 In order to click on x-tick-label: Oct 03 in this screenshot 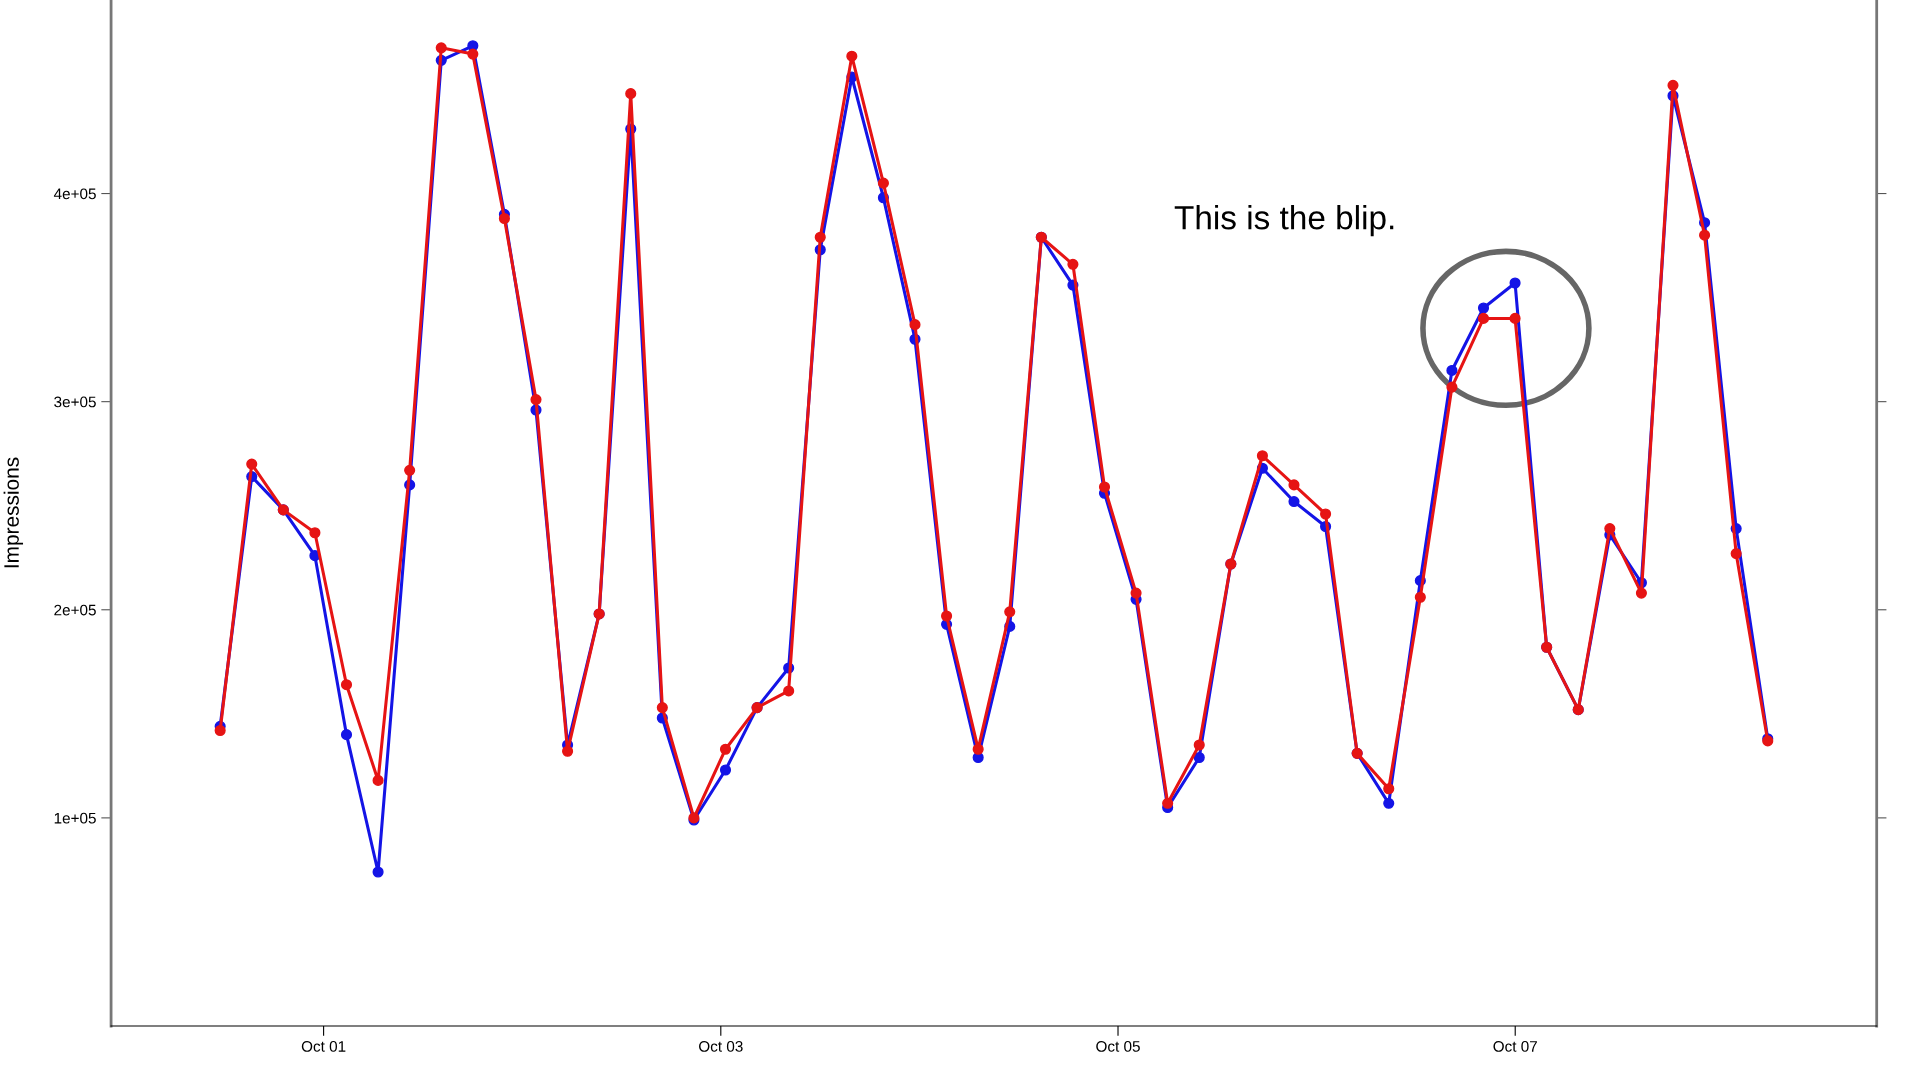, I will do `click(721, 1046)`.